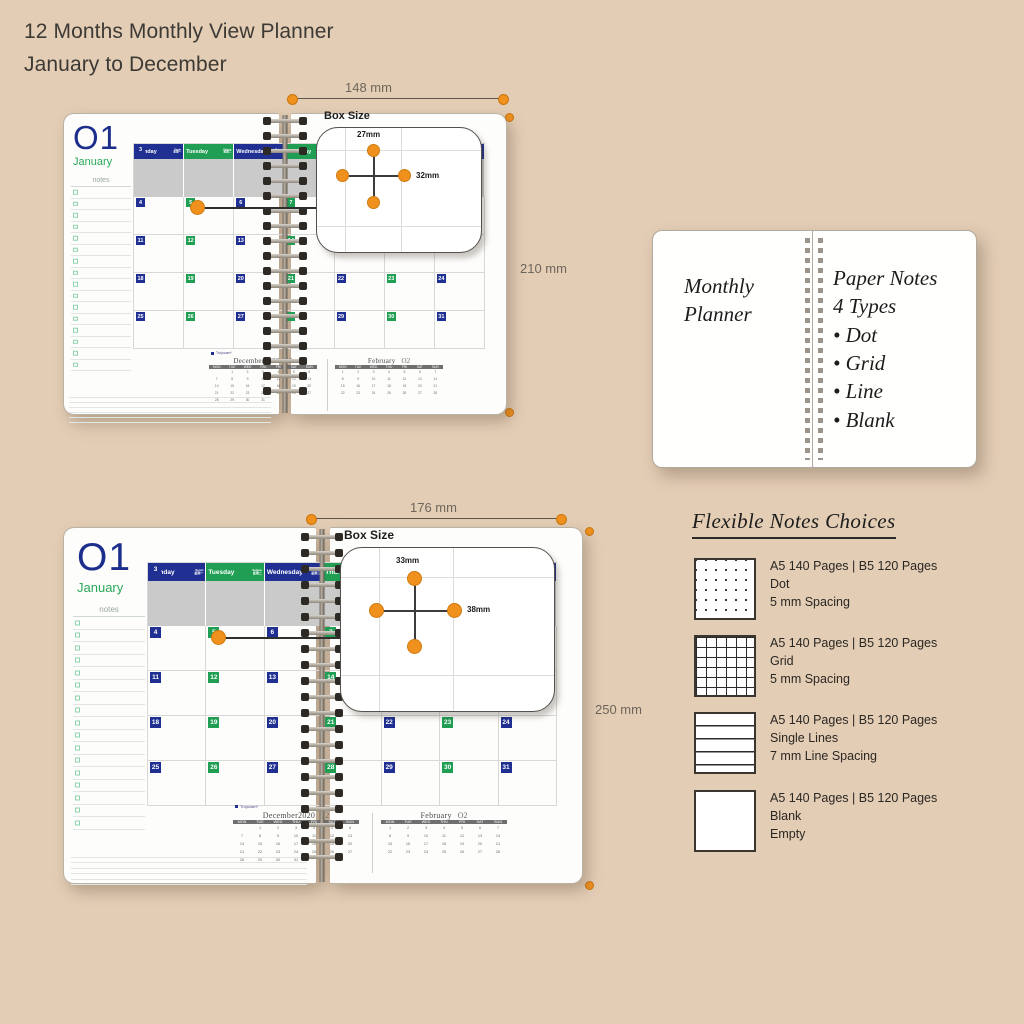 The image size is (1024, 1024). What do you see at coordinates (159, 292) in the screenshot?
I see `a5-day-cell: 18` at bounding box center [159, 292].